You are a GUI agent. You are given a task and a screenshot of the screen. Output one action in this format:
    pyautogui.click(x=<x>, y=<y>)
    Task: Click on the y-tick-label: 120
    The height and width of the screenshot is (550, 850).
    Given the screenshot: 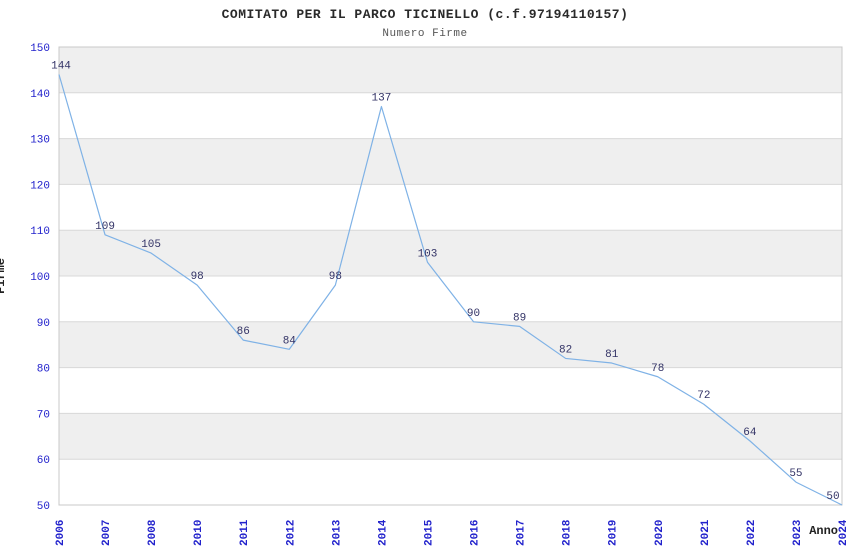 What is the action you would take?
    pyautogui.click(x=40, y=186)
    